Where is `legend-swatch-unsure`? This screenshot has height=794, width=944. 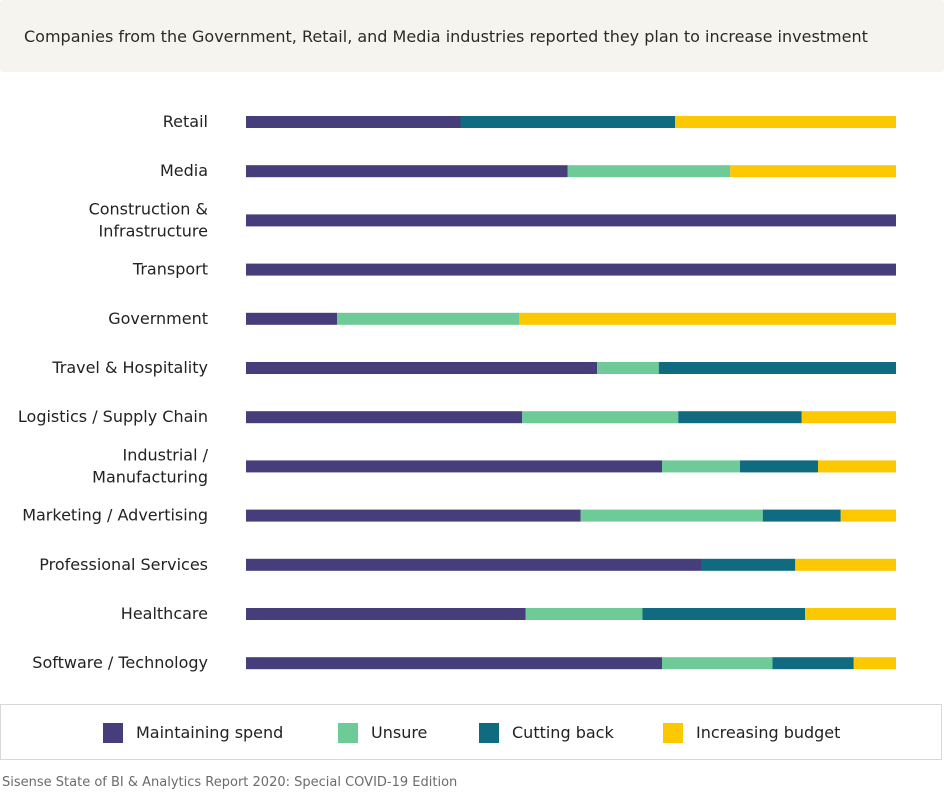
legend-swatch-unsure is located at coordinates (348, 733).